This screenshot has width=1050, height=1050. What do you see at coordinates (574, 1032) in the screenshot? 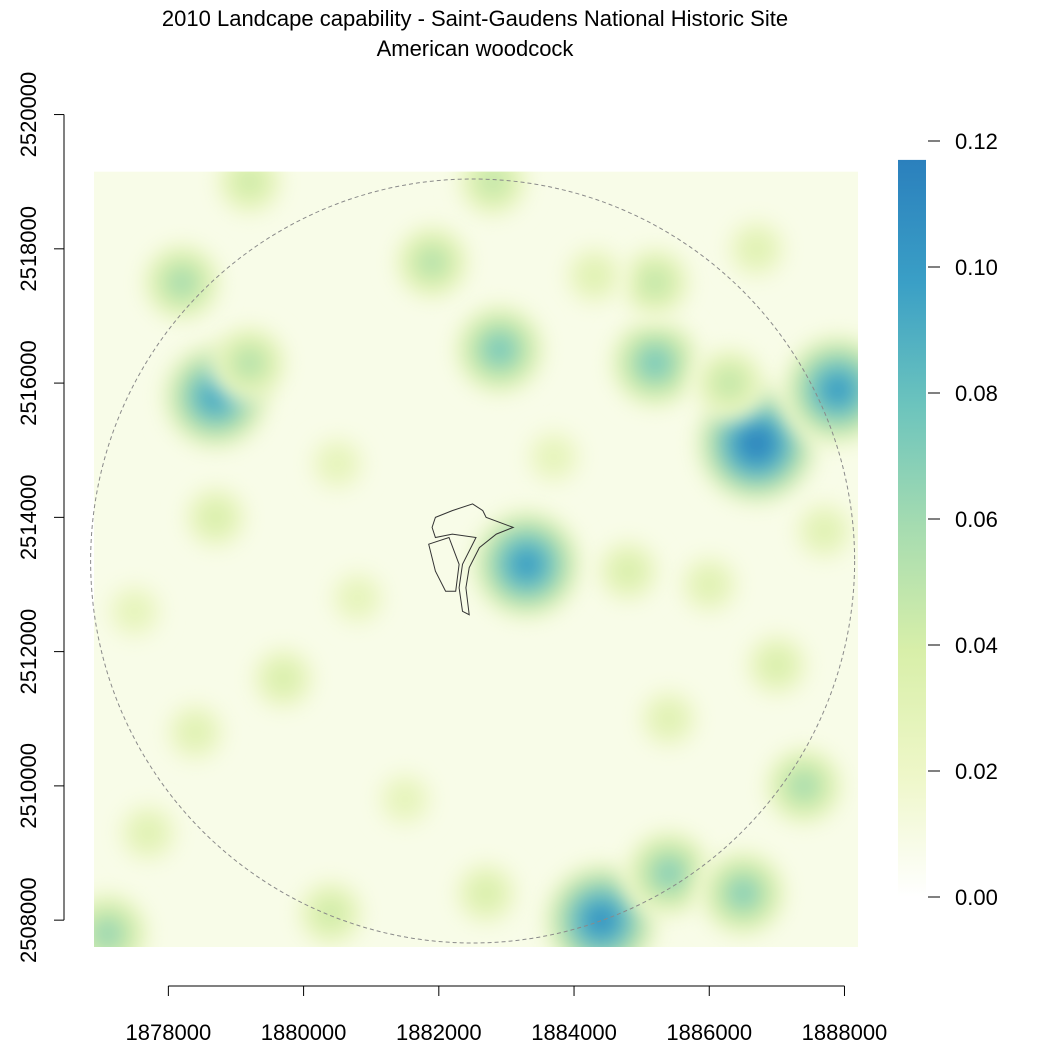
I see `x-tick-label: 1884000` at bounding box center [574, 1032].